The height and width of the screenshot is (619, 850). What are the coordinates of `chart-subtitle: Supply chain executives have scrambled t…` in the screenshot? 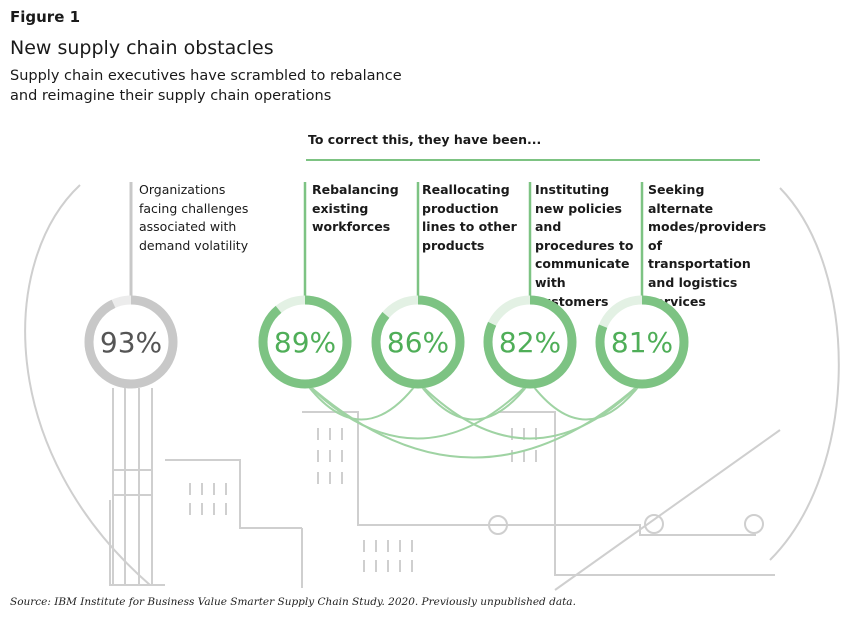 It's located at (206, 86).